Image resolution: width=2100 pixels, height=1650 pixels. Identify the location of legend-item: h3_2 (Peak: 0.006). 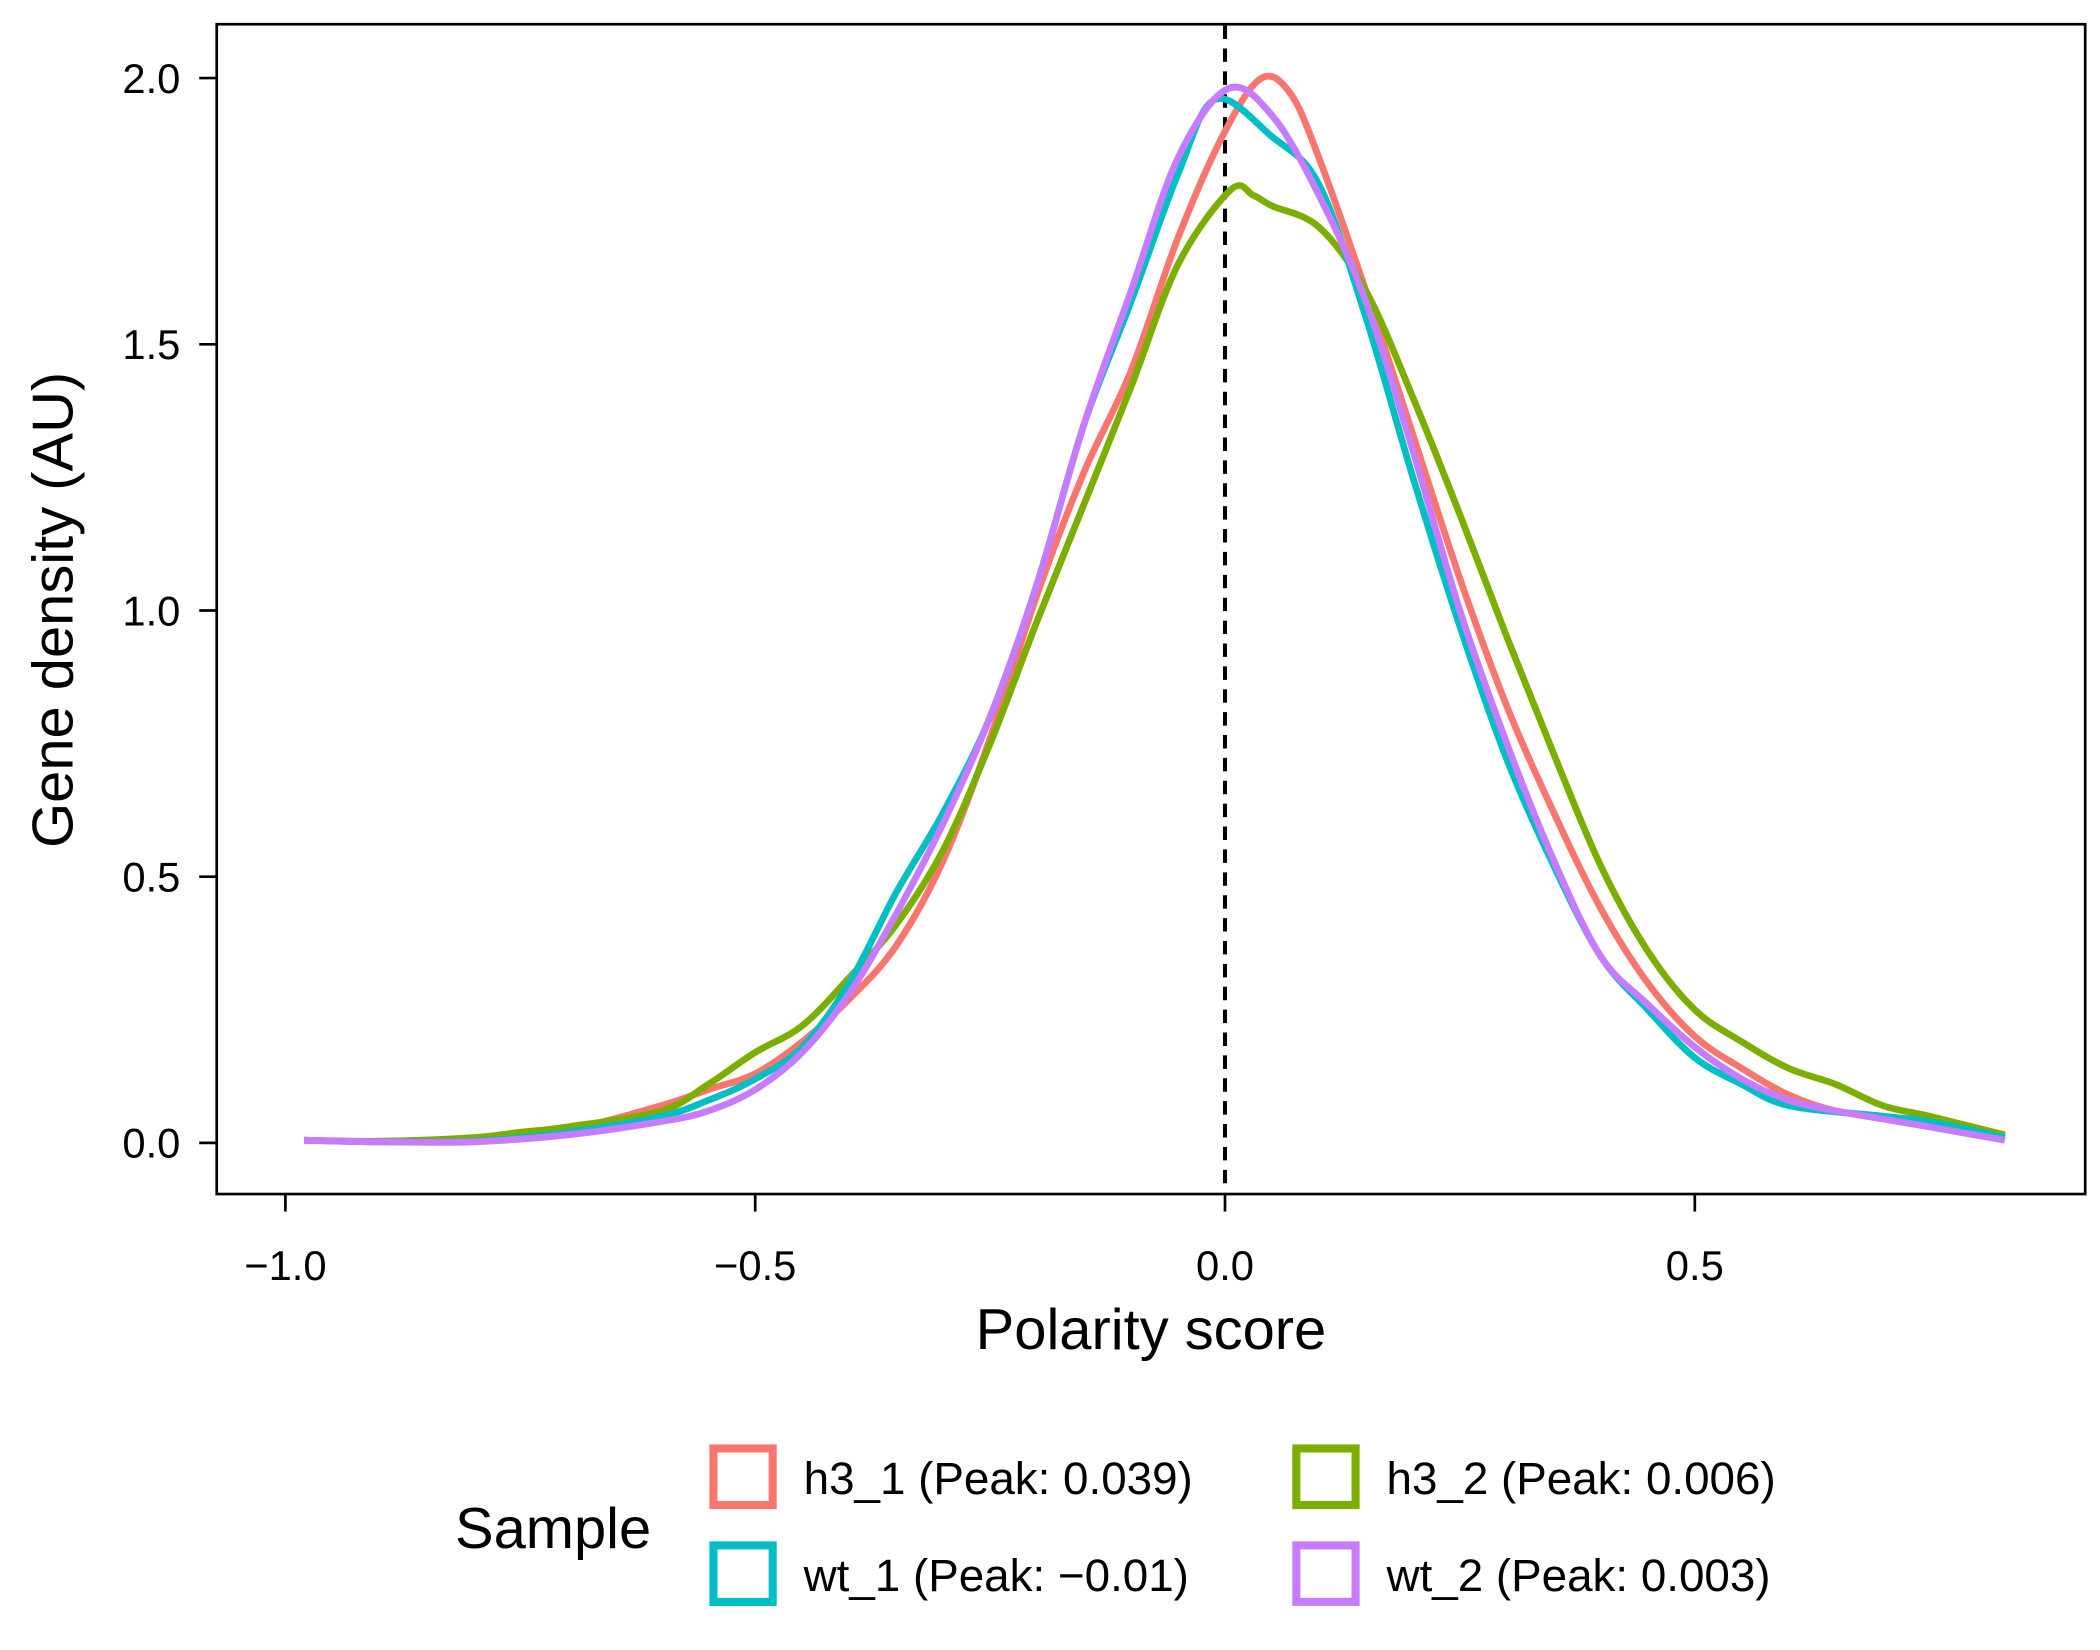
(1534, 1477).